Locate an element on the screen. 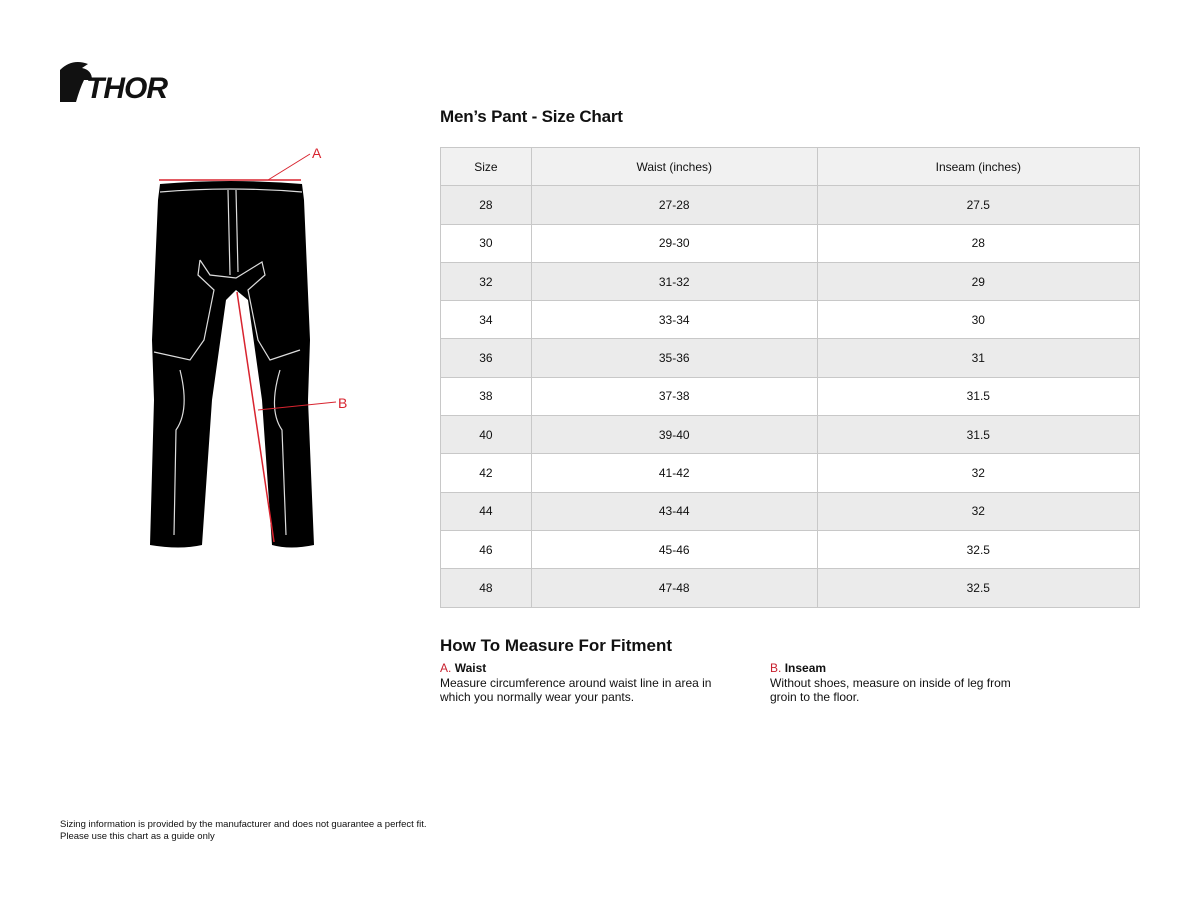 This screenshot has height=900, width=1200. waist-cell: 33-34 is located at coordinates (674, 320).